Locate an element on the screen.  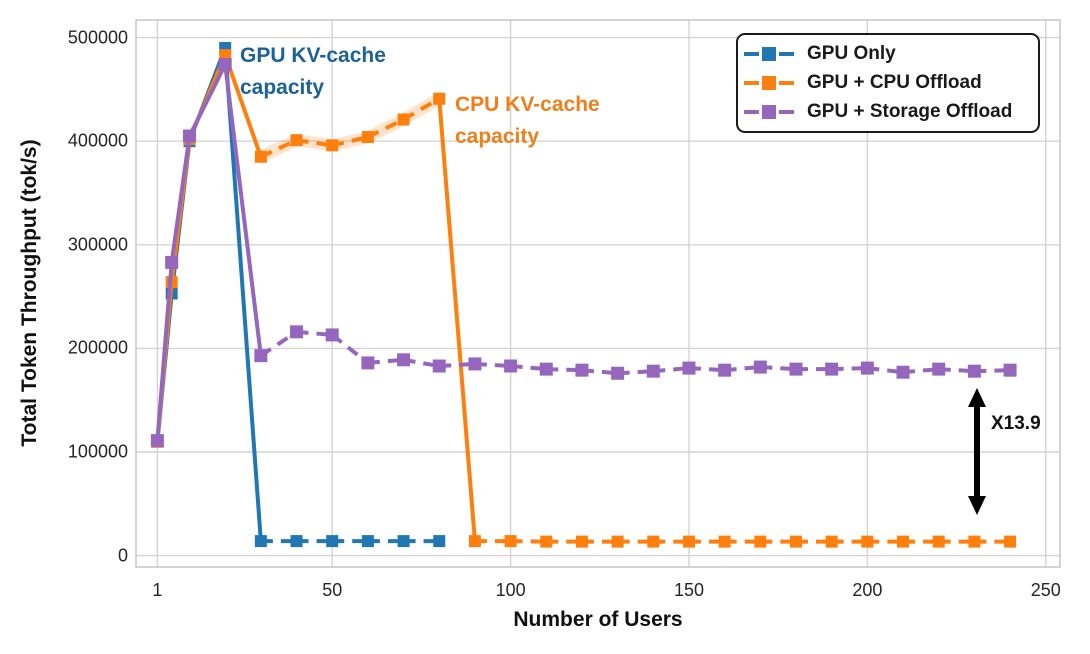
legend-label: GPU + CPU Offload is located at coordinates (894, 82).